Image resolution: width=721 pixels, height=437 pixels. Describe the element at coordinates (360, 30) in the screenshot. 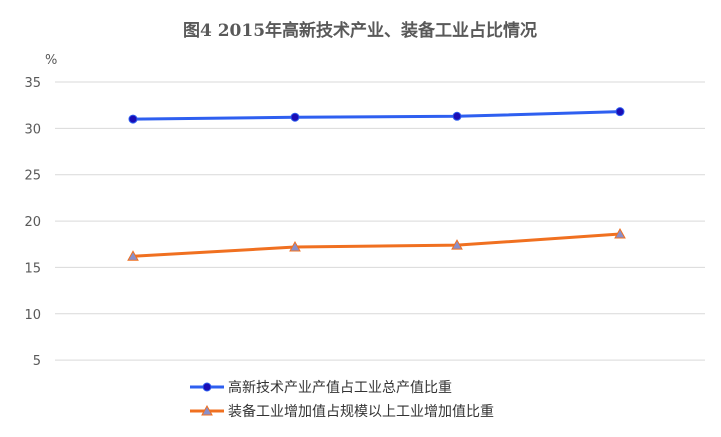

I see `chart-title: 图4 2015年高新技术产业、装备工业占比情况` at that location.